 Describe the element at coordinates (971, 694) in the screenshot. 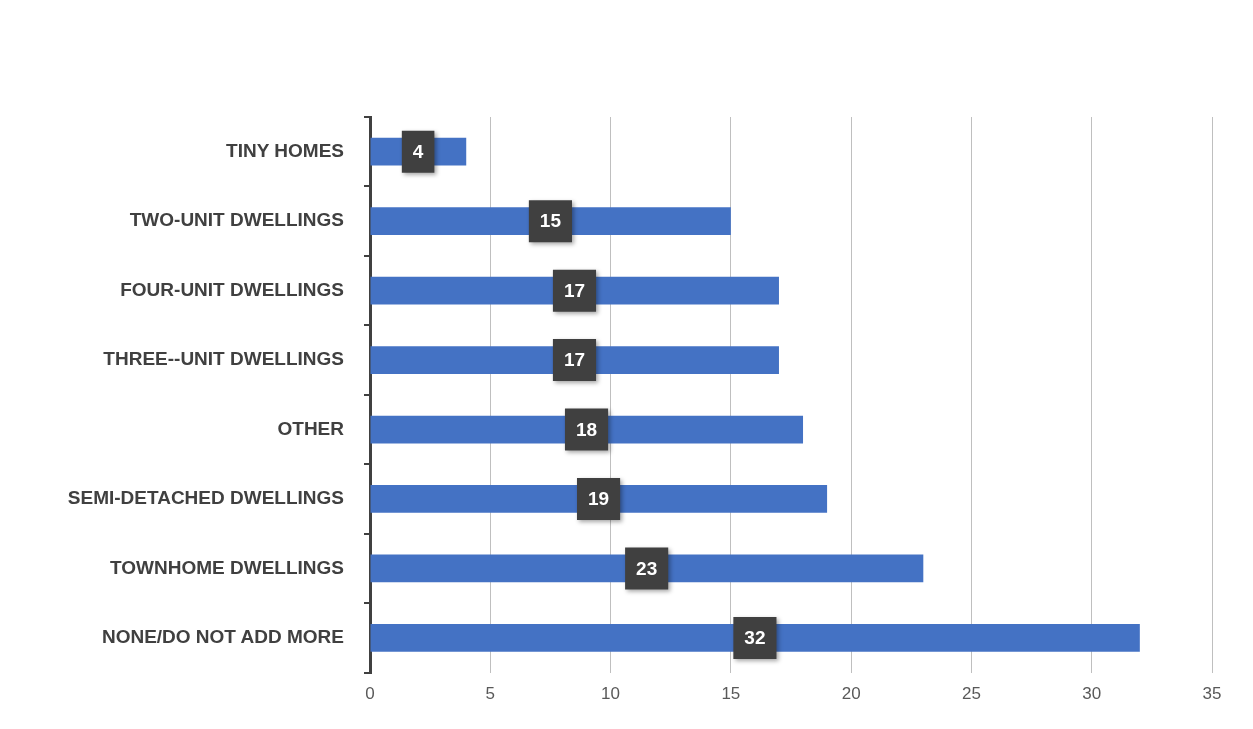

I see `x-tick-label: 25` at that location.